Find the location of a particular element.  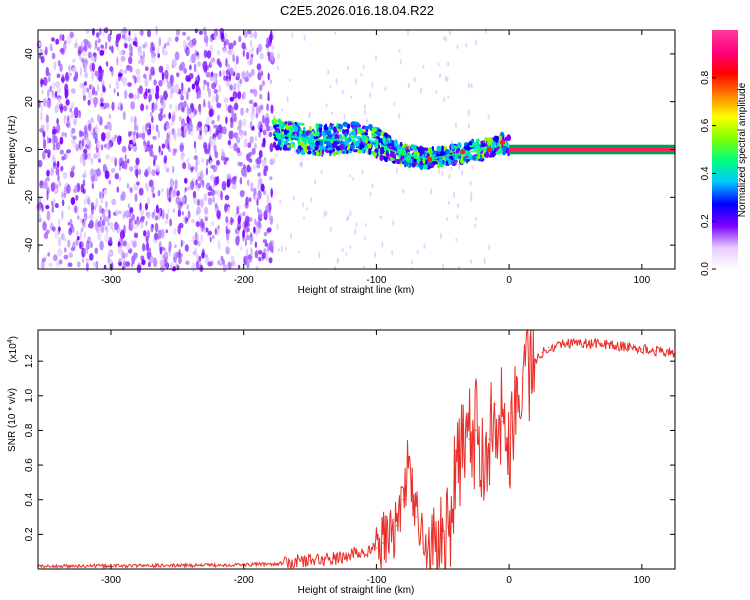

colorbar-tick-label: 0.4 is located at coordinates (705, 173).